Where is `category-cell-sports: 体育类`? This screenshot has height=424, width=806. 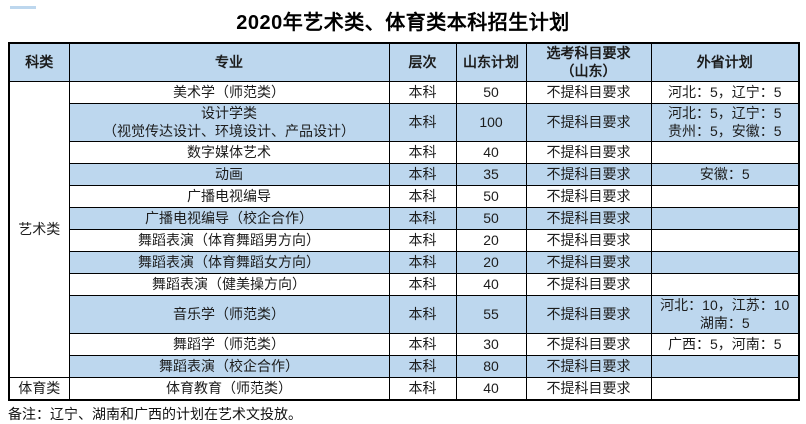 category-cell-sports: 体育类 is located at coordinates (39, 388).